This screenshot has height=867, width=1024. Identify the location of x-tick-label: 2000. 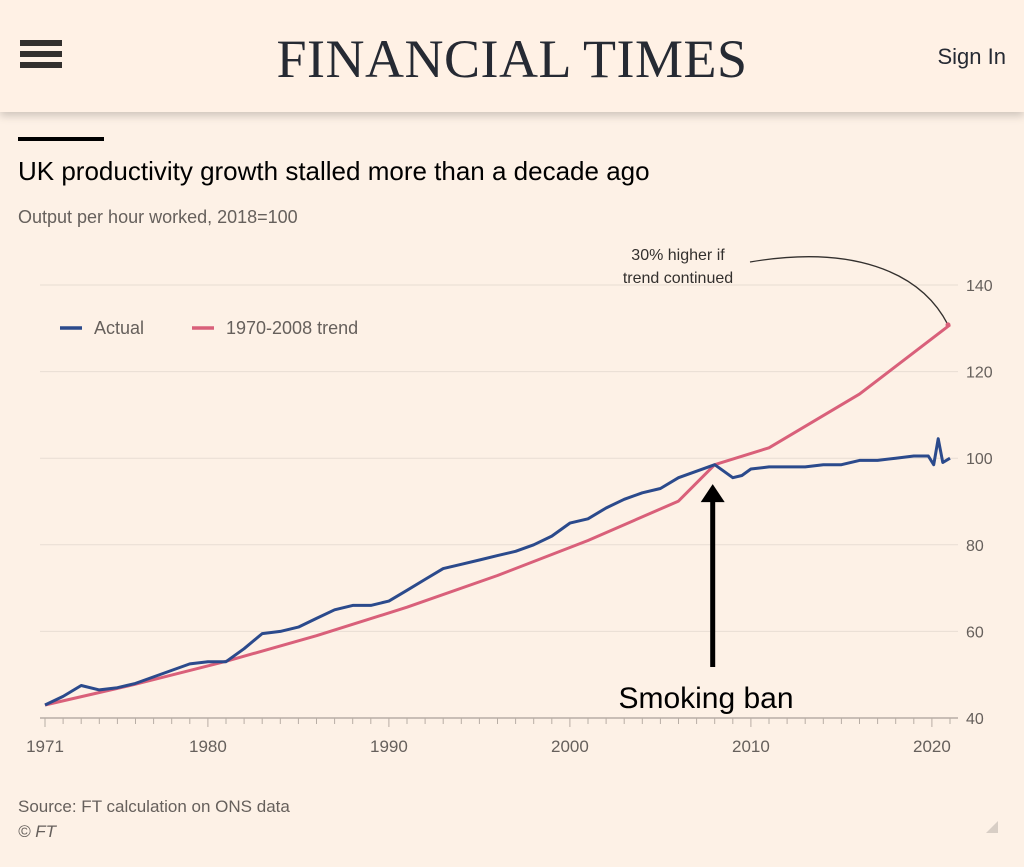
(570, 746).